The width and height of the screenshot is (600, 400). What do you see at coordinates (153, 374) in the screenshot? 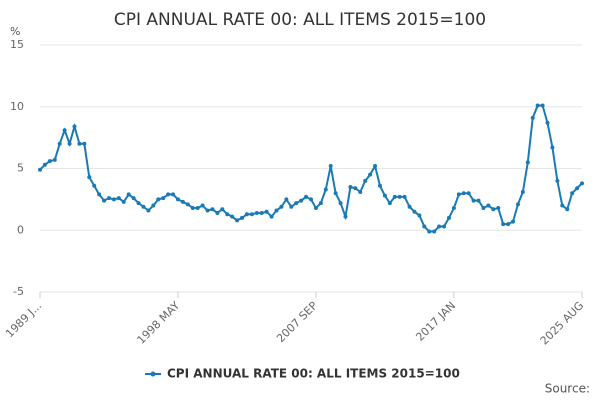
I see `legend-marker` at bounding box center [153, 374].